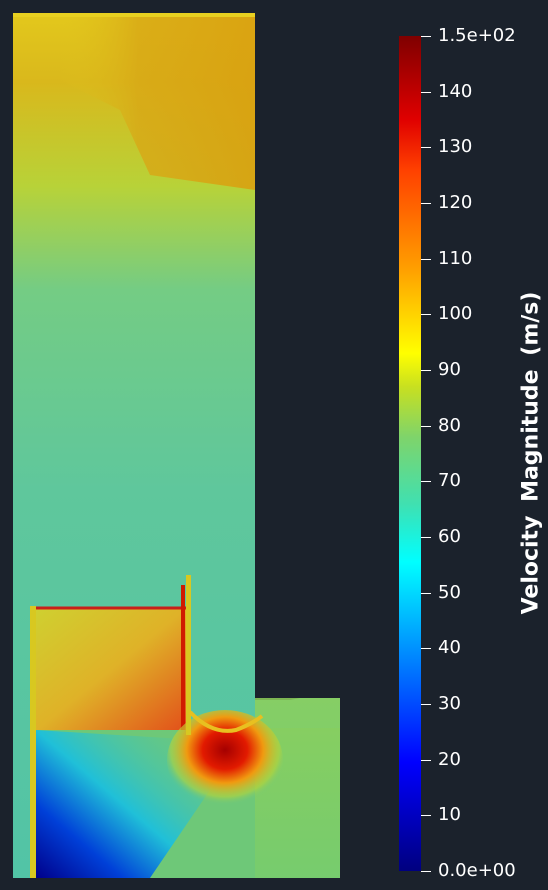 The height and width of the screenshot is (890, 548). Describe the element at coordinates (111, 669) in the screenshot. I see `inner-recirculation-box` at that location.